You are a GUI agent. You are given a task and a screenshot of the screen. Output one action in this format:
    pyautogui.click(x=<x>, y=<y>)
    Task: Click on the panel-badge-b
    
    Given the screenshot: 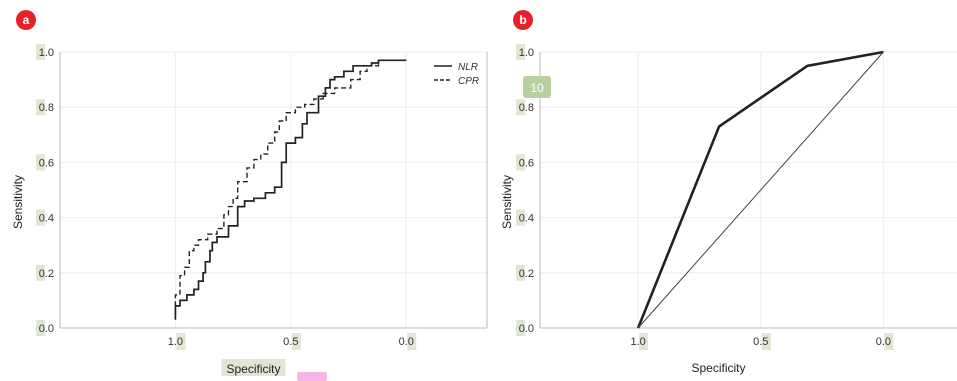 What is the action you would take?
    pyautogui.click(x=523, y=20)
    